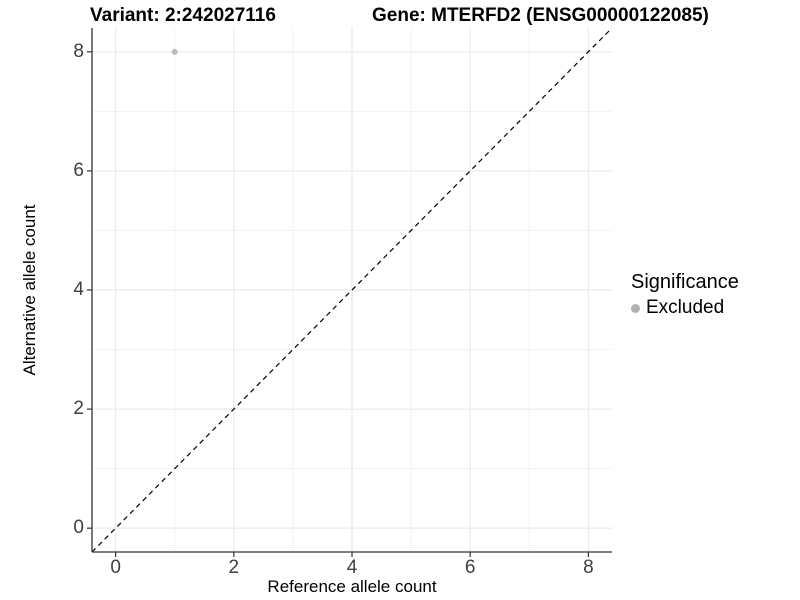  Describe the element at coordinates (78, 51) in the screenshot. I see `y-tick-label: 8` at that location.